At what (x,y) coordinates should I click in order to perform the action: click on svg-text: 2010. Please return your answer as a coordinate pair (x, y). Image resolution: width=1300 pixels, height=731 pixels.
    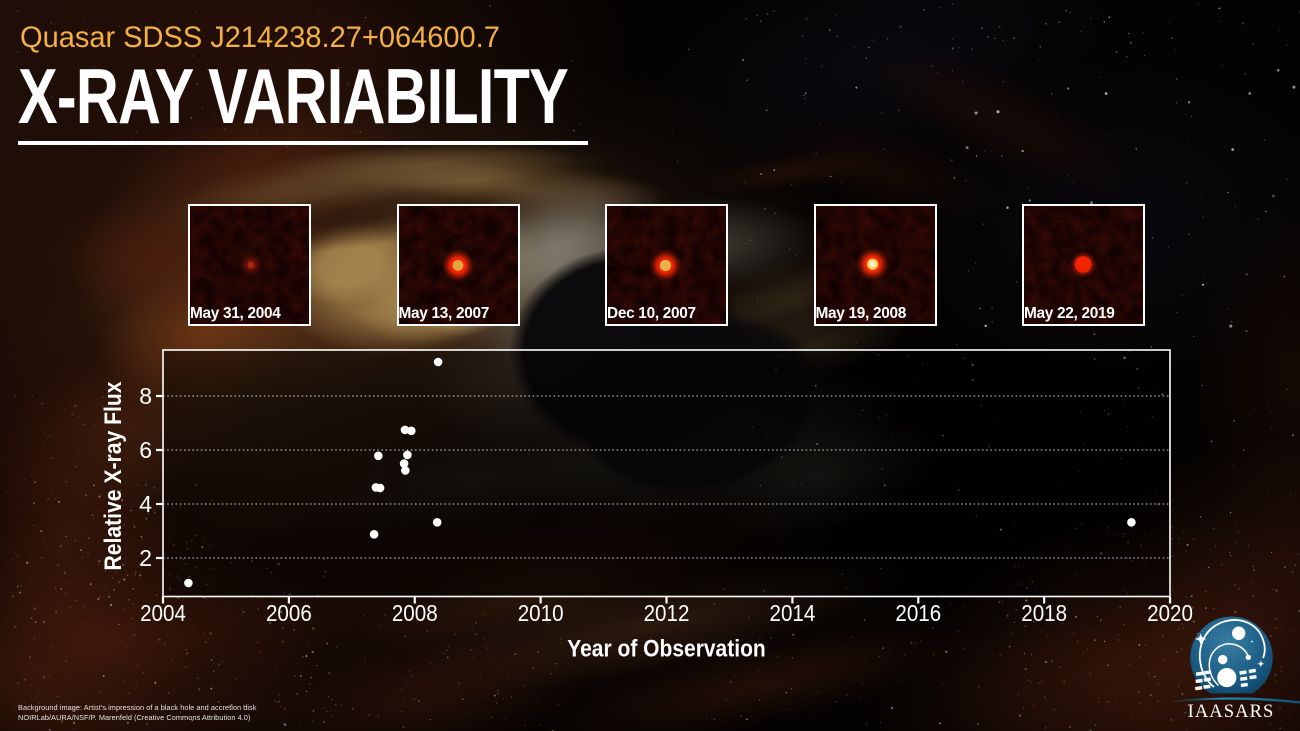
    Looking at the image, I should click on (541, 613).